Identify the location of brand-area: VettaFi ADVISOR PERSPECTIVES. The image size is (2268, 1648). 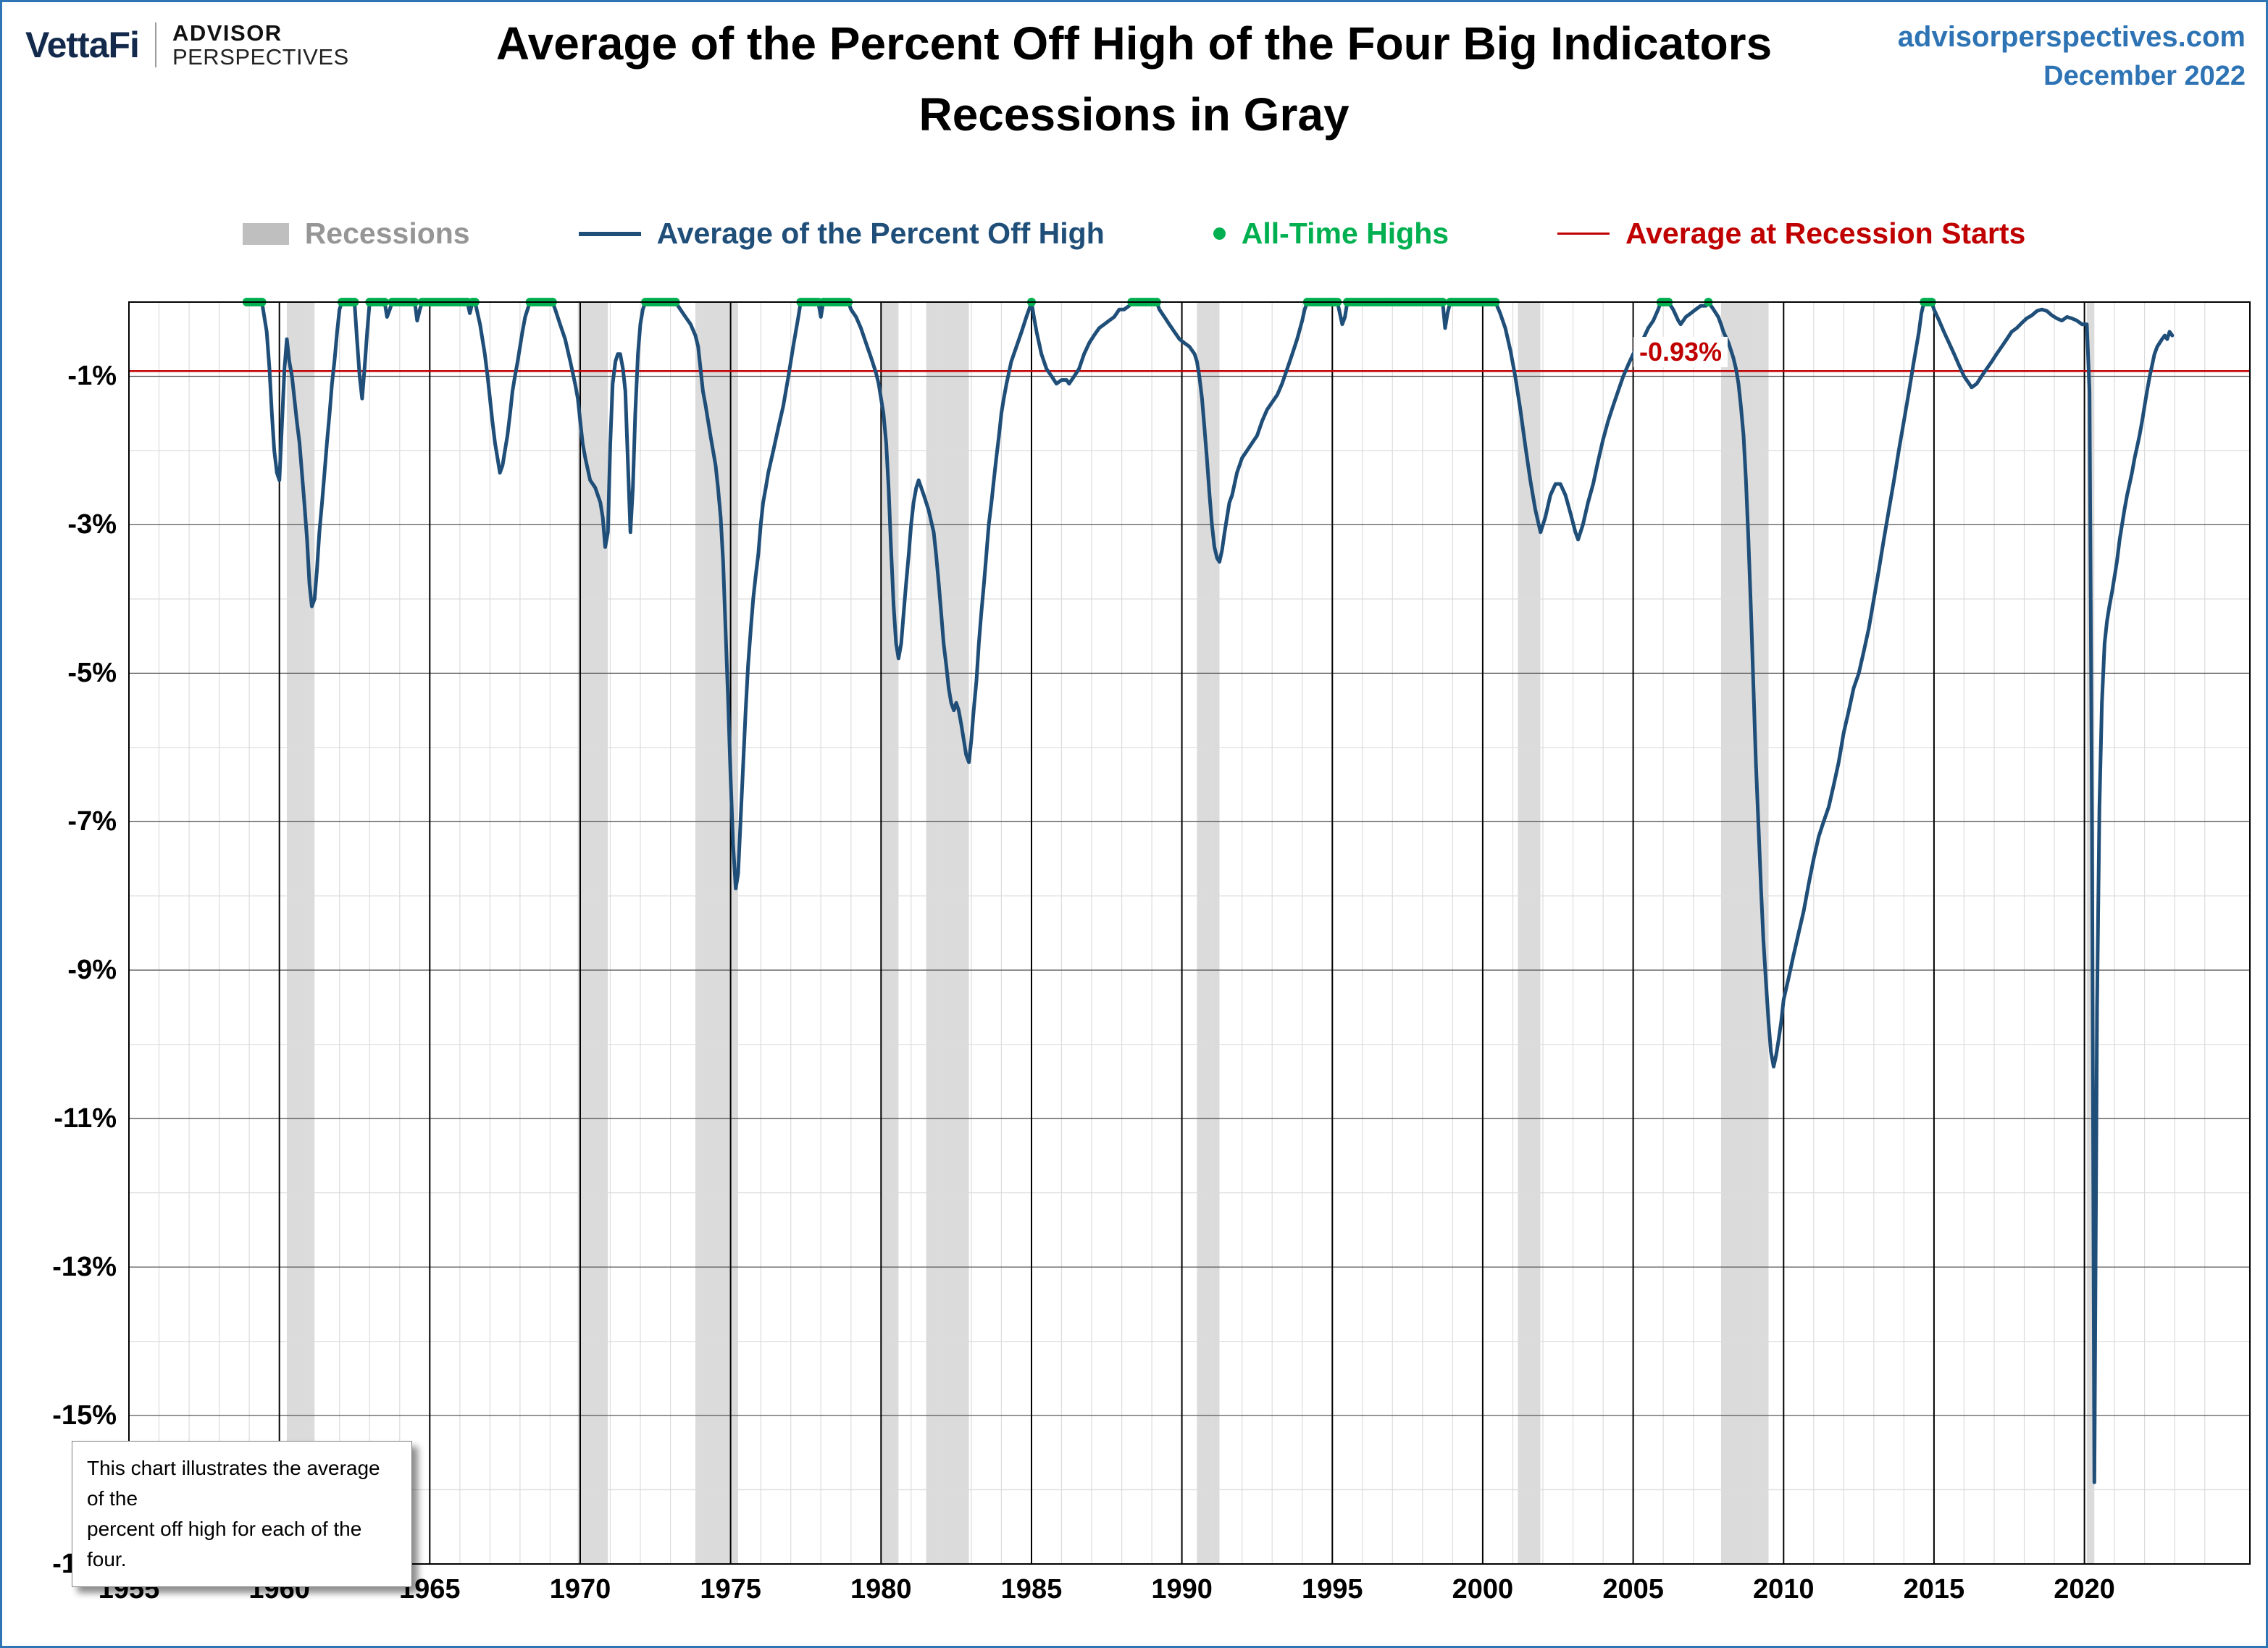
(187, 45).